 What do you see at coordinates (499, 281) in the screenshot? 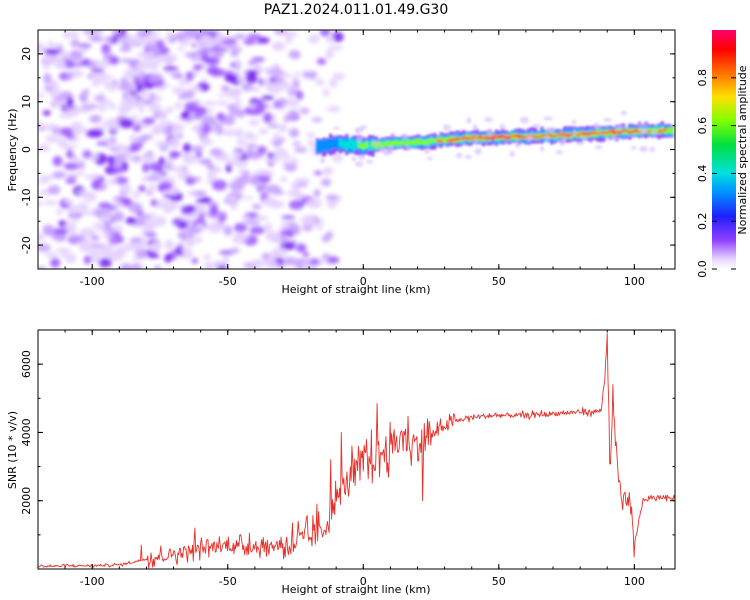
I see `spectrogram-x-tick-label: 50` at bounding box center [499, 281].